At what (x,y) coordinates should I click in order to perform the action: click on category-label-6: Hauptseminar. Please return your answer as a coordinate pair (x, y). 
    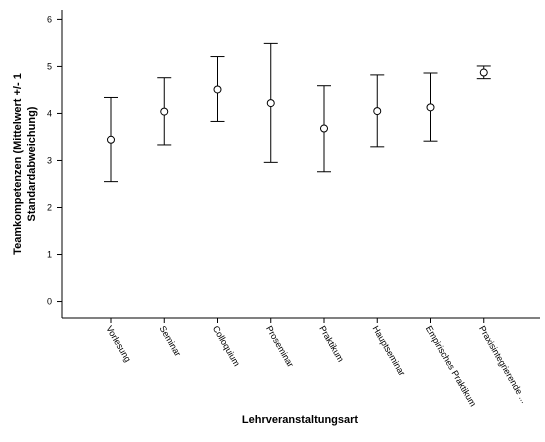
    Looking at the image, I should click on (389, 351).